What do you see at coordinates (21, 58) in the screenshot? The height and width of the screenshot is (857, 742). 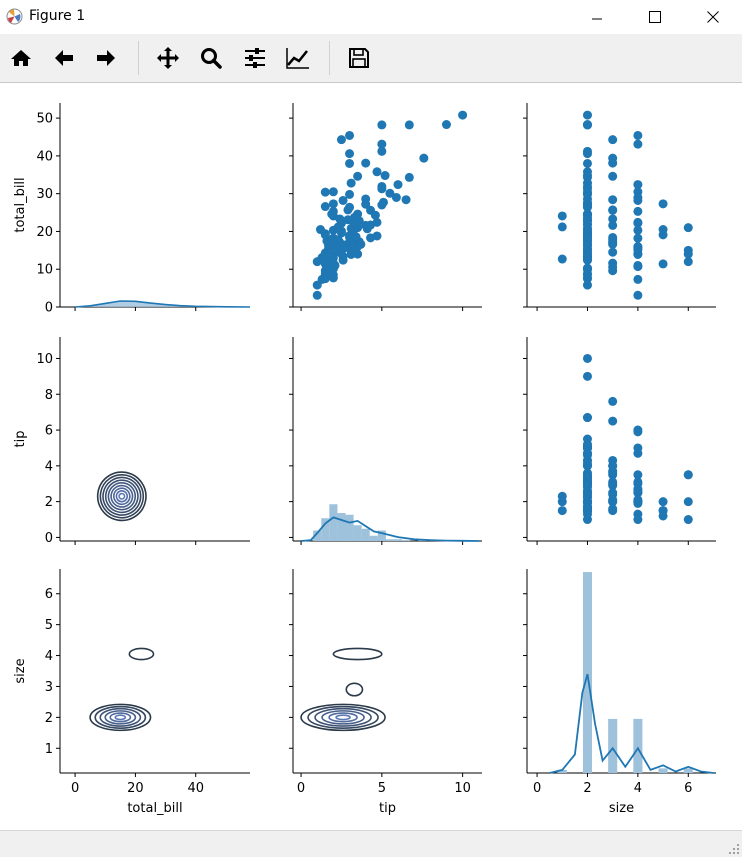 I see `home-button` at bounding box center [21, 58].